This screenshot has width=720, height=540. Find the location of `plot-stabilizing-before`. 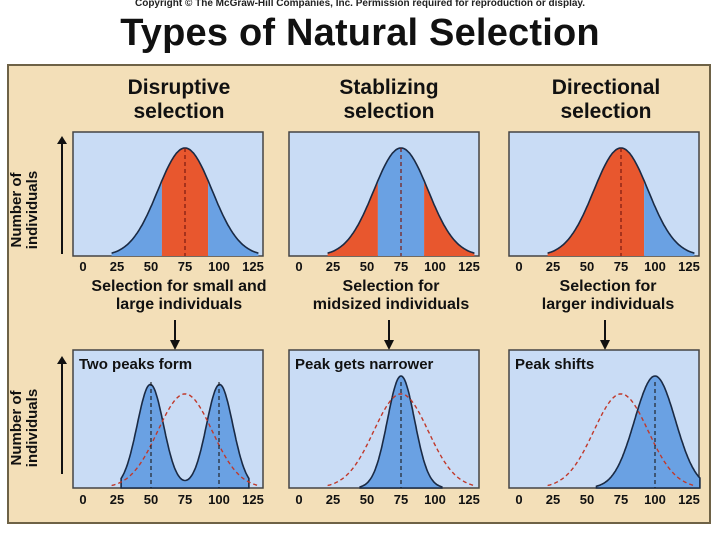

plot-stabilizing-before is located at coordinates (384, 194).